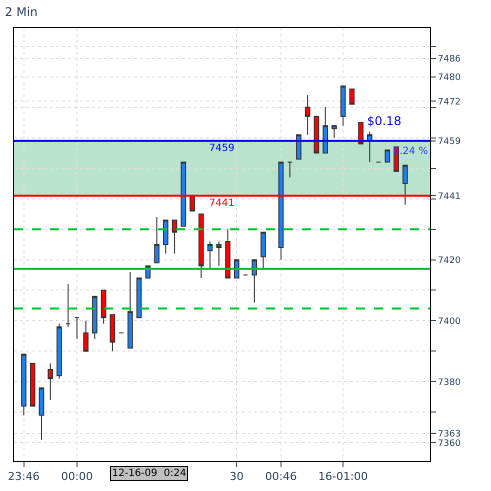 The image size is (491, 491). I want to click on y-tick-label: 7380, so click(449, 383).